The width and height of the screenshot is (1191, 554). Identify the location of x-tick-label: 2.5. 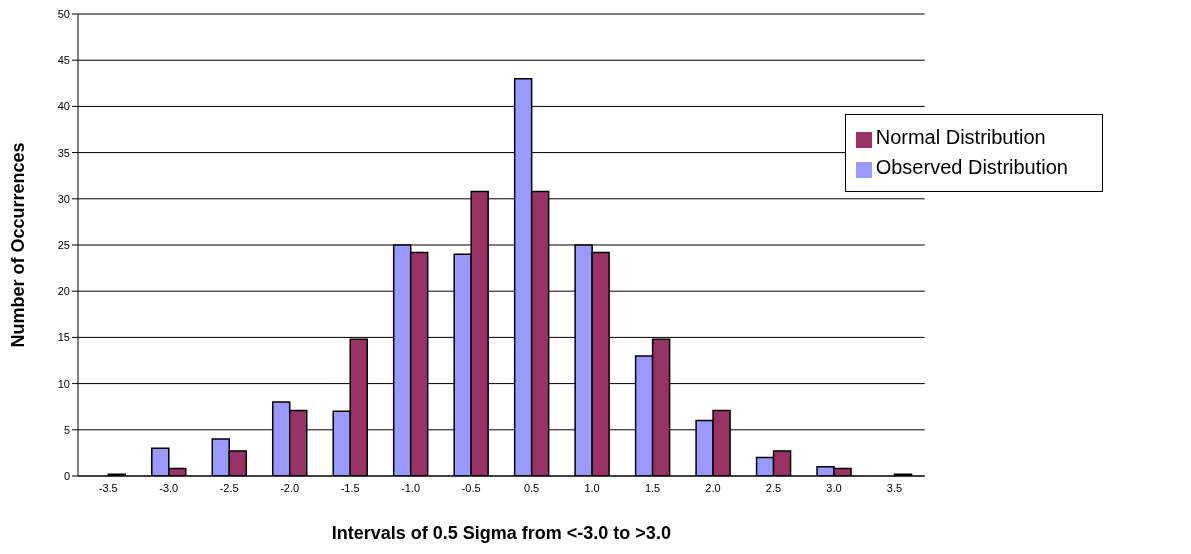
(773, 487).